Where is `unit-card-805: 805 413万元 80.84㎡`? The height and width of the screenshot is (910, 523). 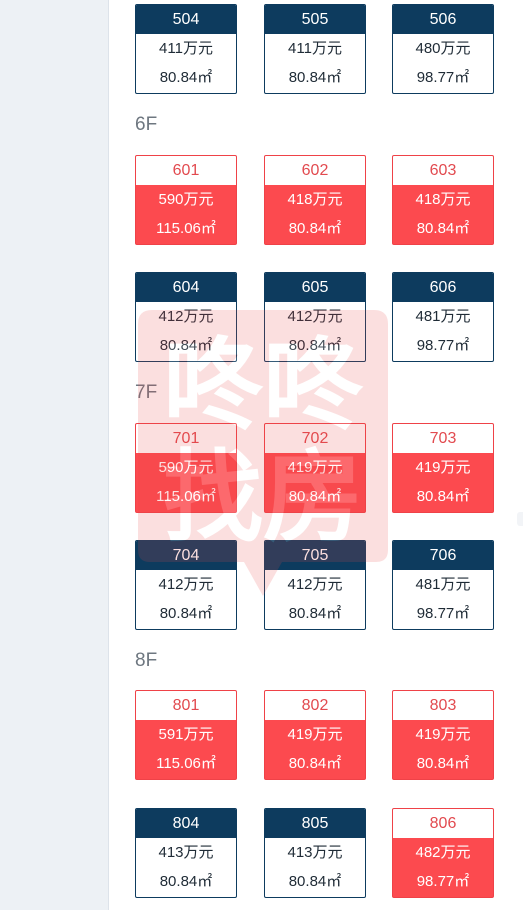 unit-card-805: 805 413万元 80.84㎡ is located at coordinates (315, 853).